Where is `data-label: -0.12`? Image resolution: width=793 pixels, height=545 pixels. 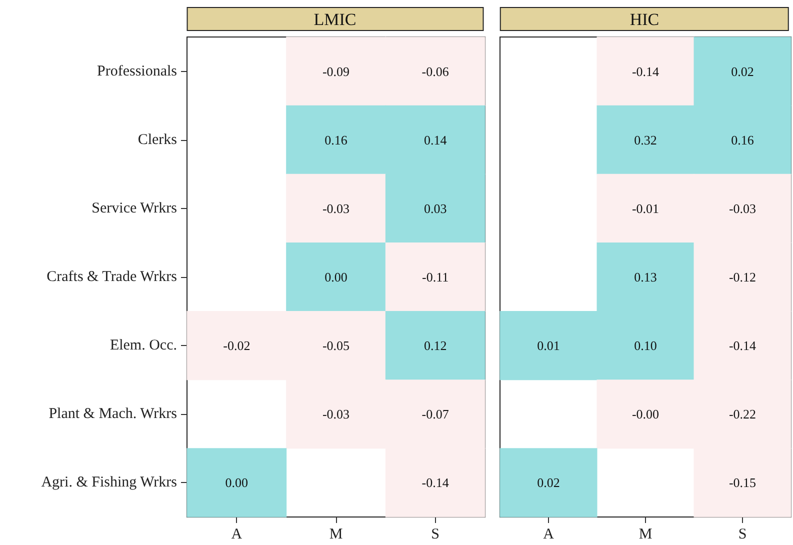 data-label: -0.12 is located at coordinates (742, 277).